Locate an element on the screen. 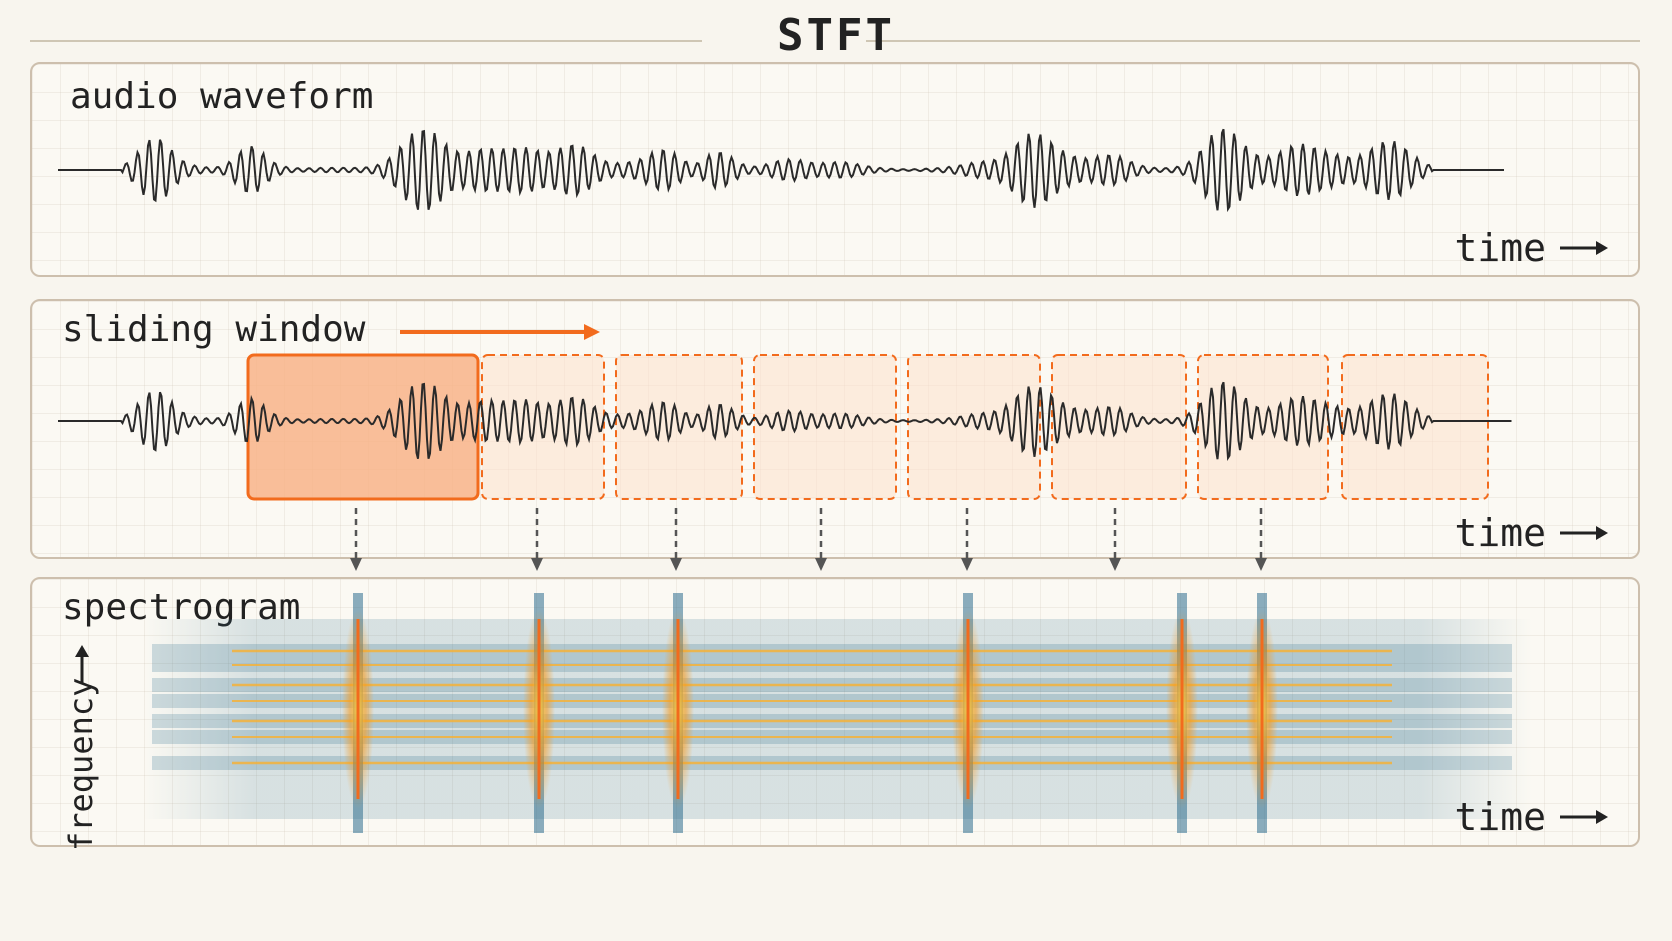 Image resolution: width=1672 pixels, height=941 pixels. arrow-up-icon is located at coordinates (82, 664).